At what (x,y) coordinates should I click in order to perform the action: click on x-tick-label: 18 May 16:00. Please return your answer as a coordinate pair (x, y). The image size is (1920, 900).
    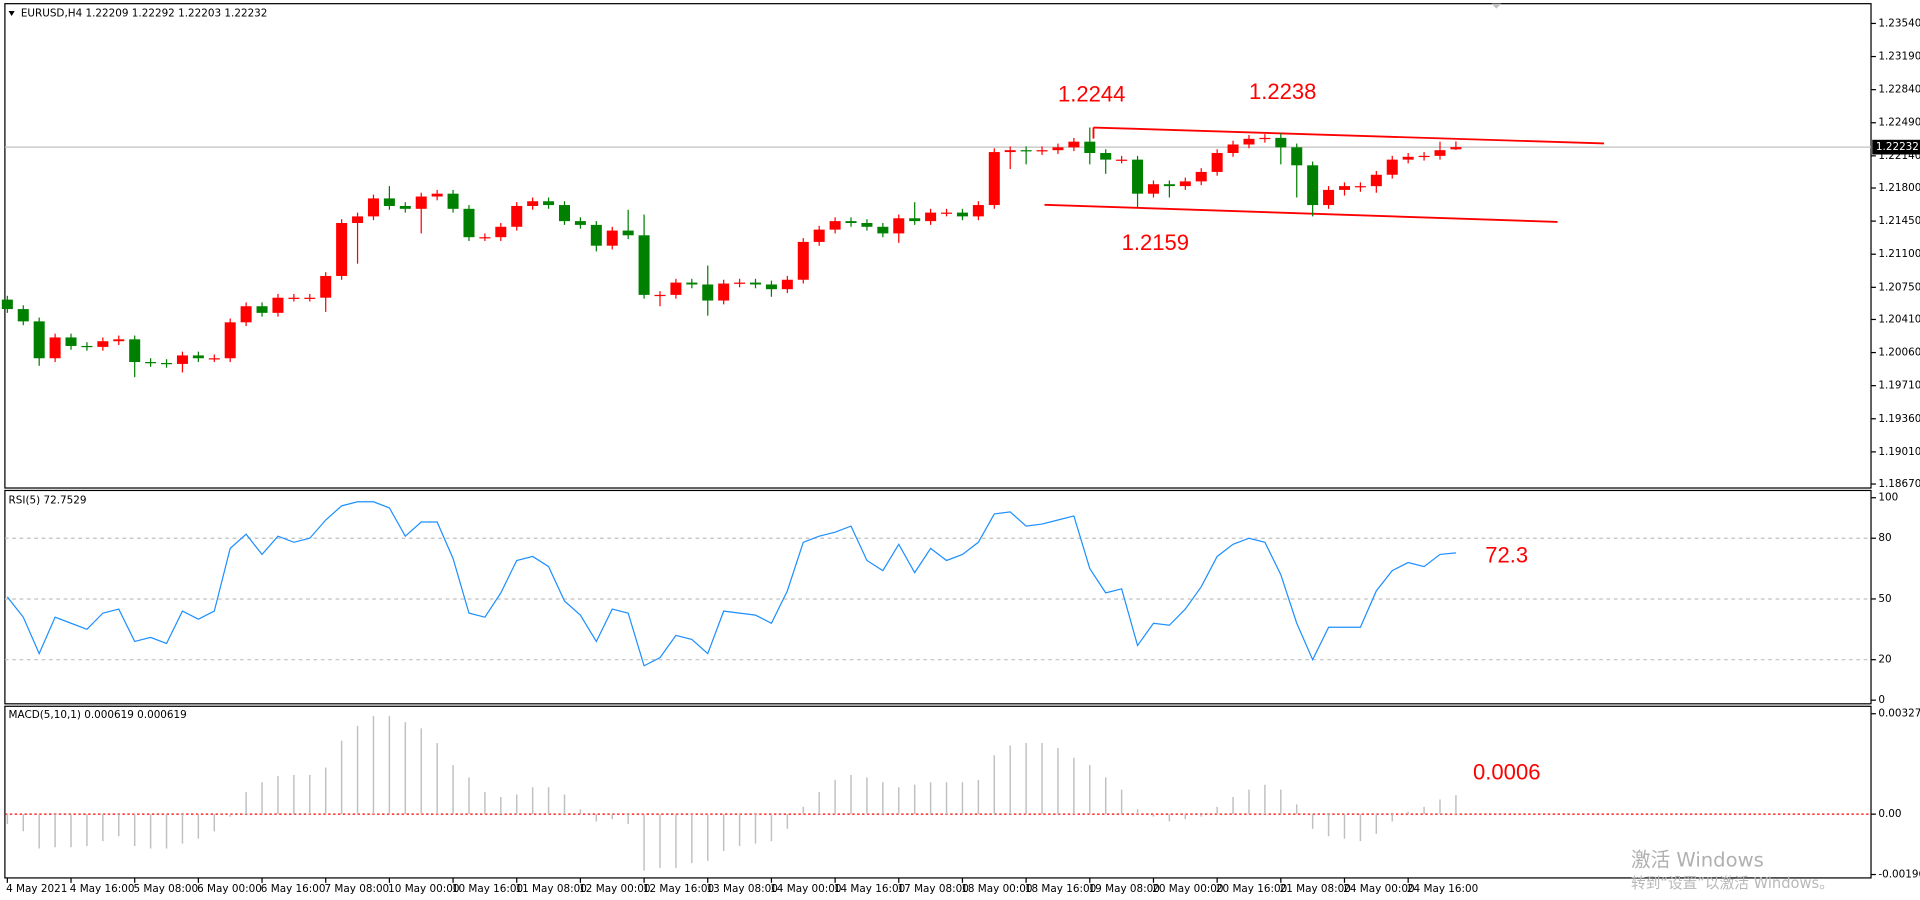
    Looking at the image, I should click on (1060, 889).